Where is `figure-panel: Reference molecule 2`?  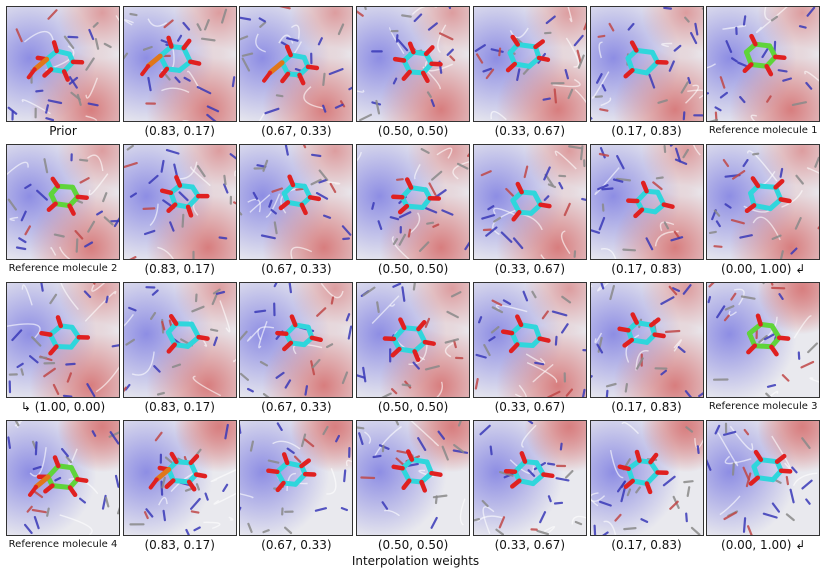
figure-panel: Reference molecule 2 is located at coordinates (63, 213).